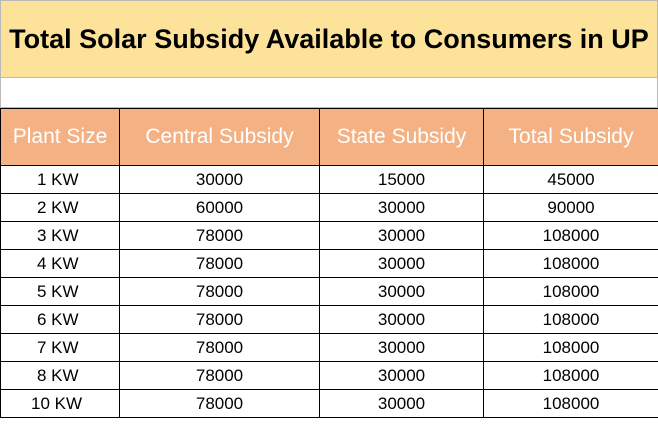 Image resolution: width=658 pixels, height=427 pixels. I want to click on table-row: 4 KW 78000 30000 108000, so click(329, 263).